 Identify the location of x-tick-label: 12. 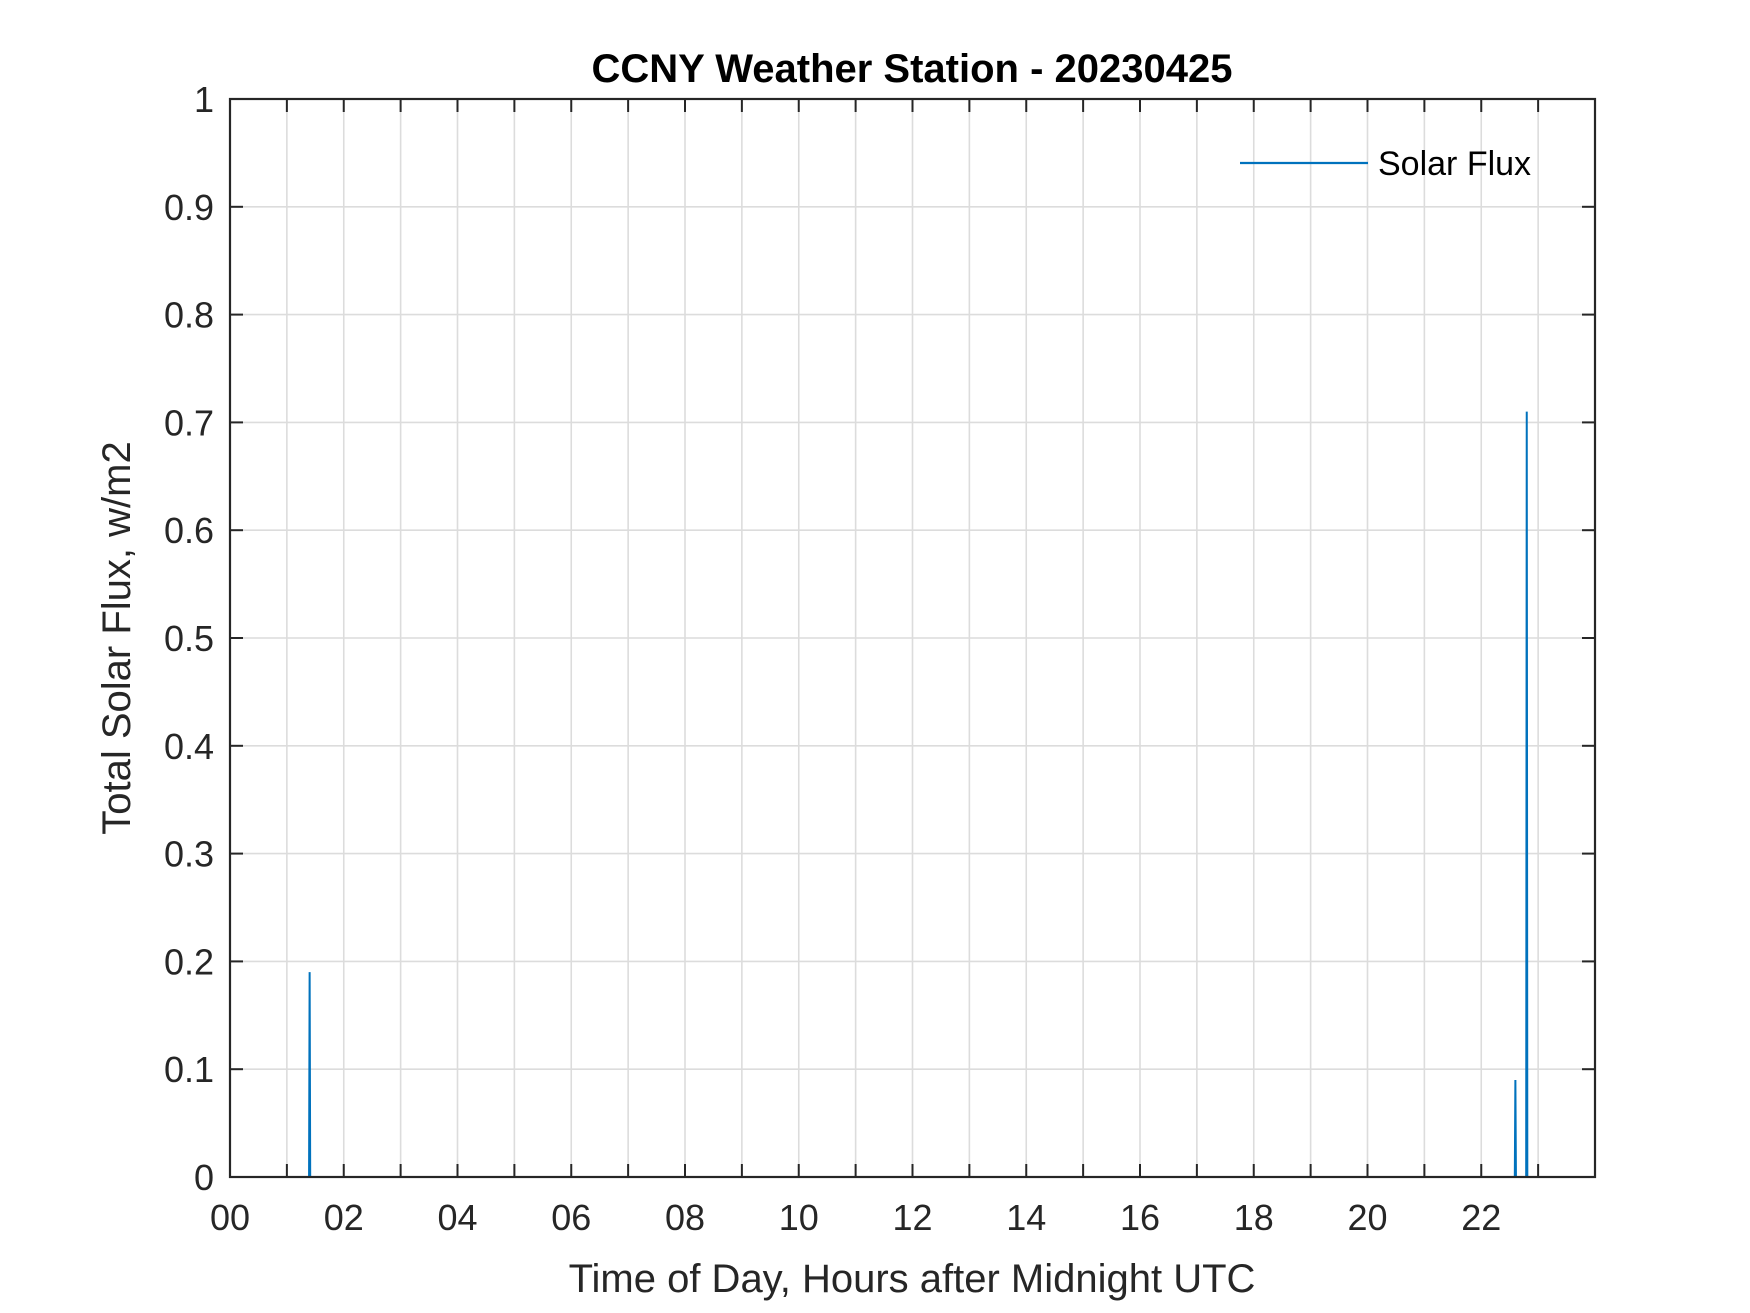
(912, 1217).